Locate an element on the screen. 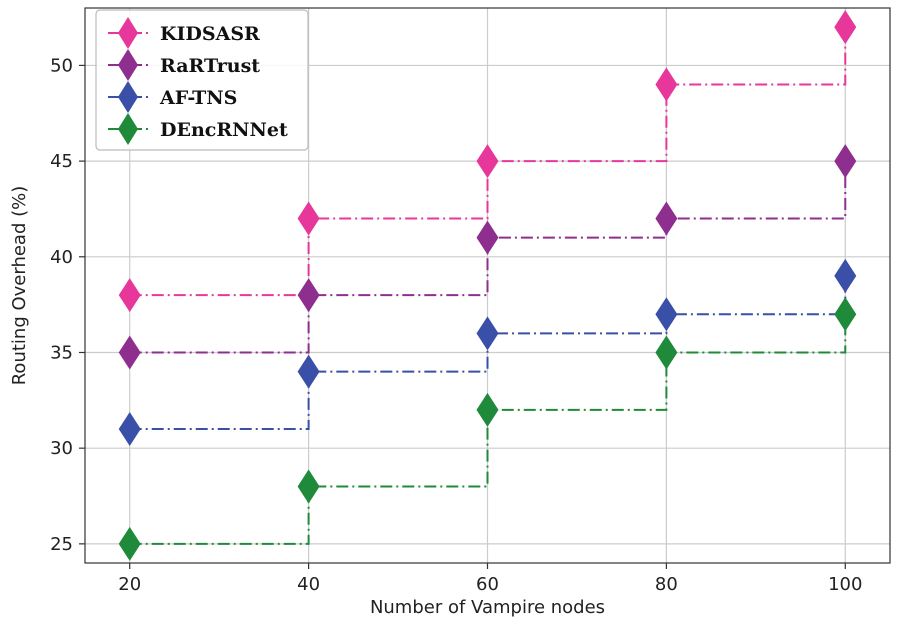 This screenshot has width=900, height=625. x-tick-label: 60 is located at coordinates (487, 584).